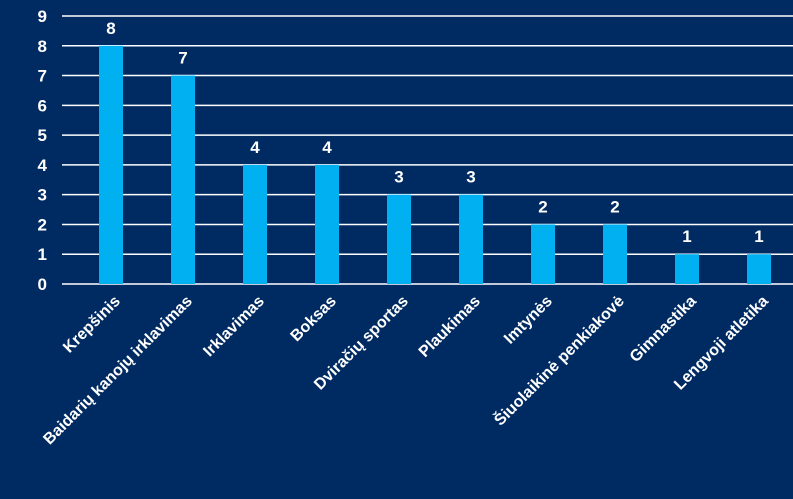 The height and width of the screenshot is (499, 793). I want to click on data-label: 7, so click(182, 58).